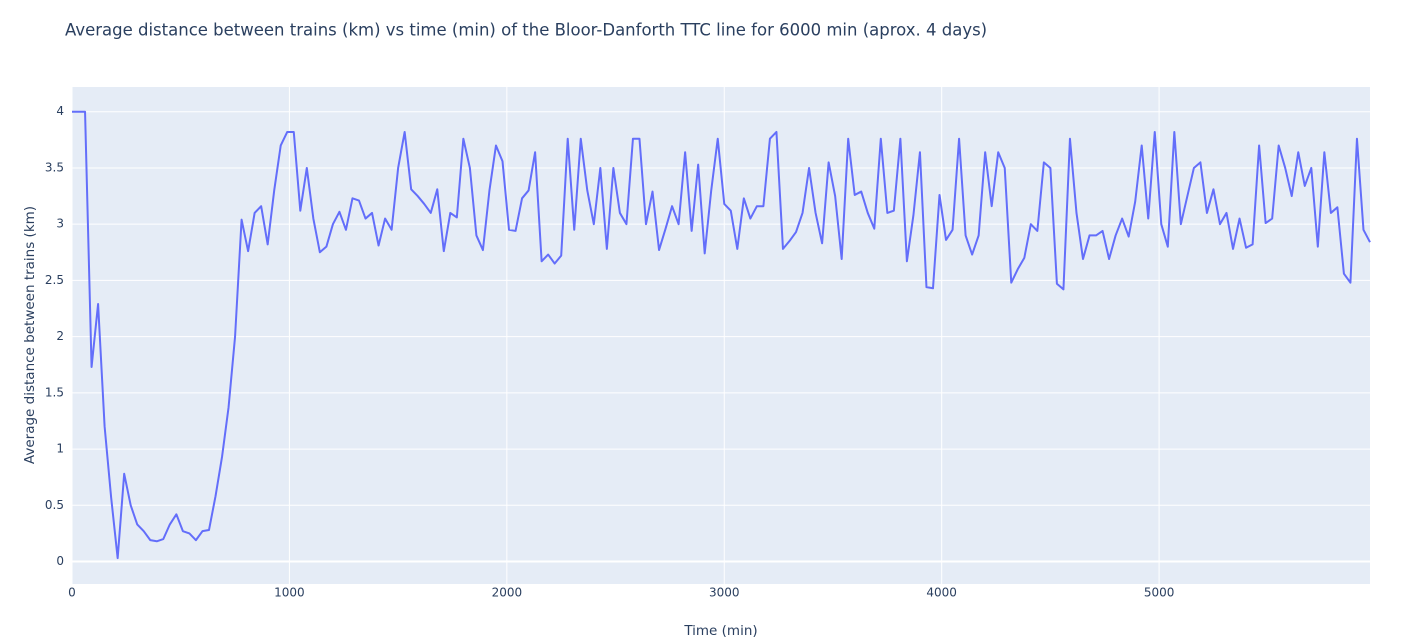 This screenshot has height=644, width=1409. What do you see at coordinates (60, 449) in the screenshot?
I see `y-tick-label: 1` at bounding box center [60, 449].